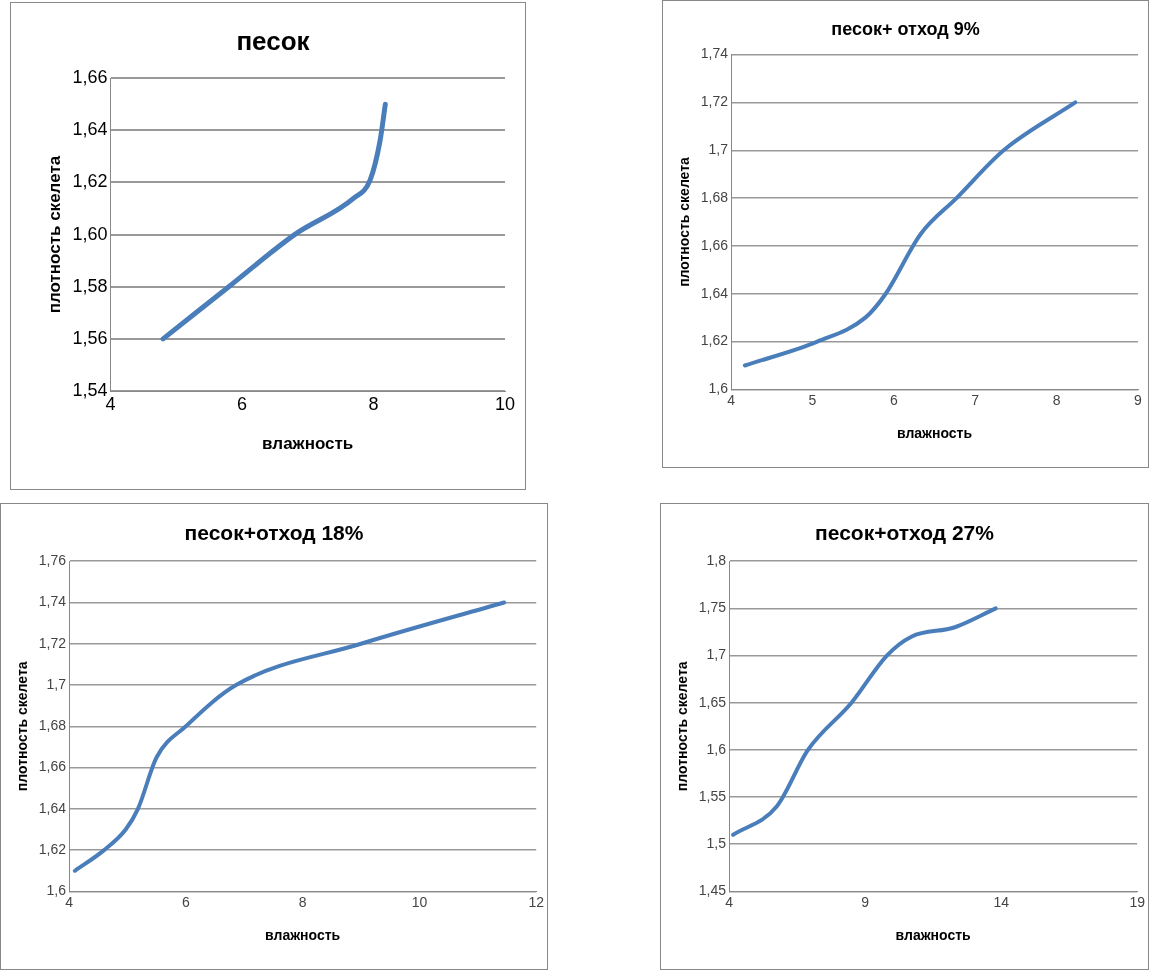 The image size is (1149, 970). Describe the element at coordinates (536, 901) in the screenshot. I see `x-tick-label: 12` at that location.